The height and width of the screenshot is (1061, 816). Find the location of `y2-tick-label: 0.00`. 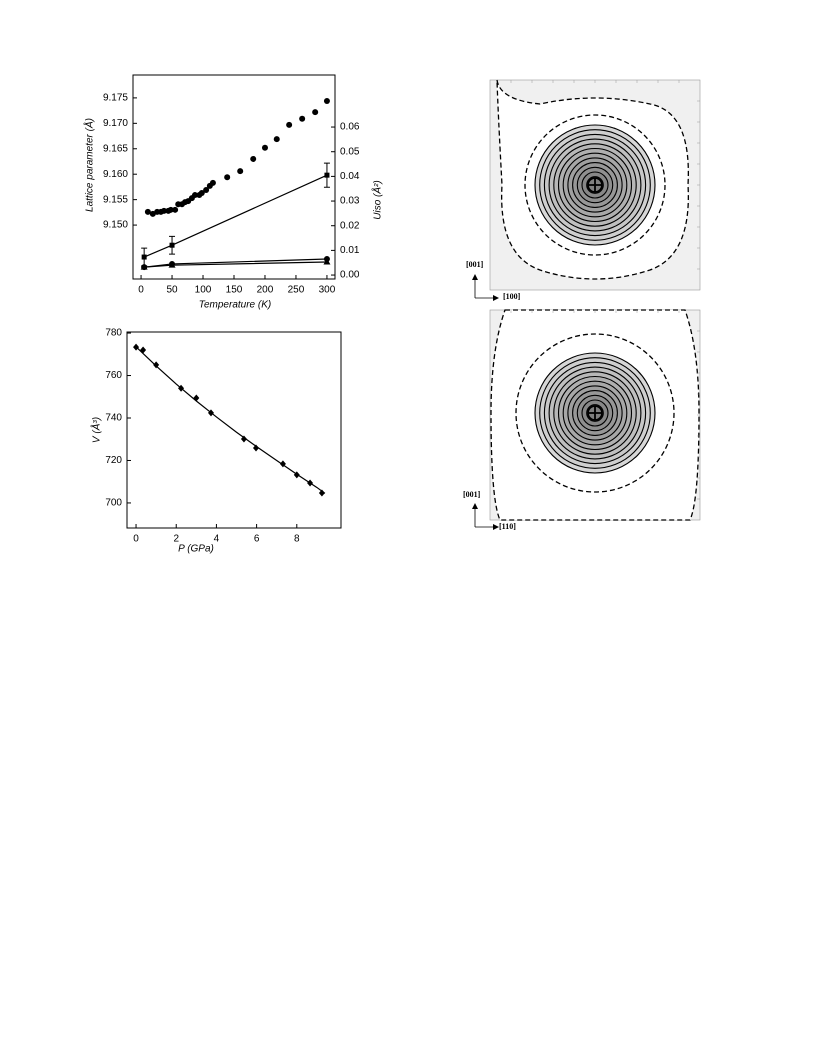

y2-tick-label: 0.00 is located at coordinates (350, 275).